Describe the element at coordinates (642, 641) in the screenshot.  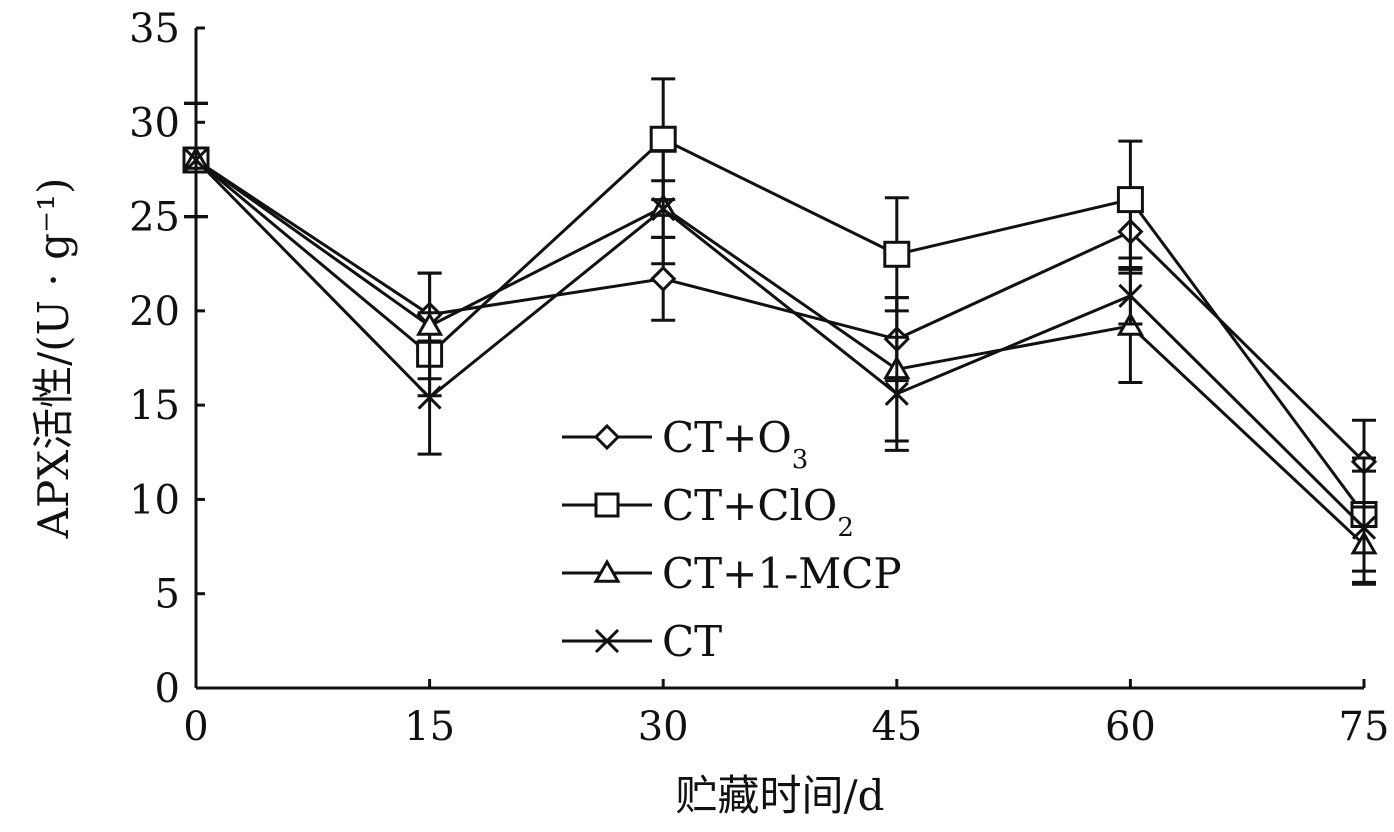
I see `legend-item: CT` at that location.